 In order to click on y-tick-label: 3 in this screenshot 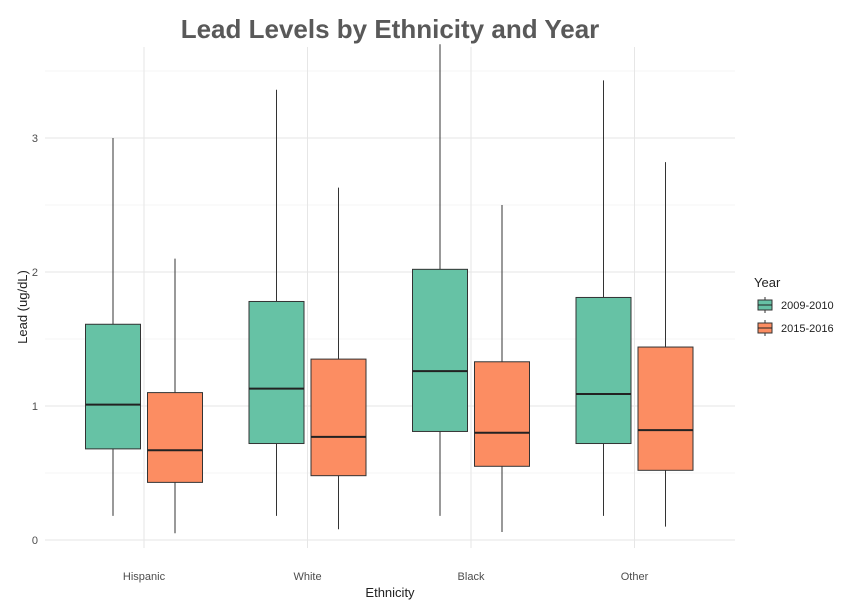, I will do `click(35, 139)`.